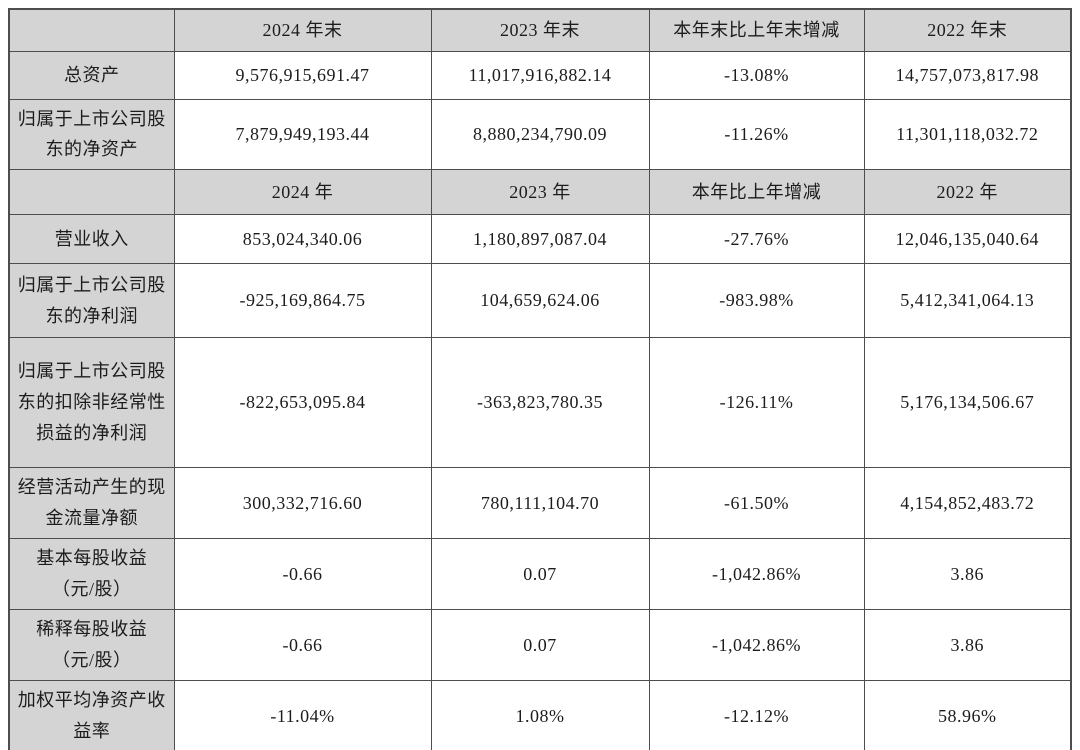 This screenshot has height=750, width=1080. Describe the element at coordinates (967, 715) in the screenshot. I see `cell-2022: 58.96%` at that location.